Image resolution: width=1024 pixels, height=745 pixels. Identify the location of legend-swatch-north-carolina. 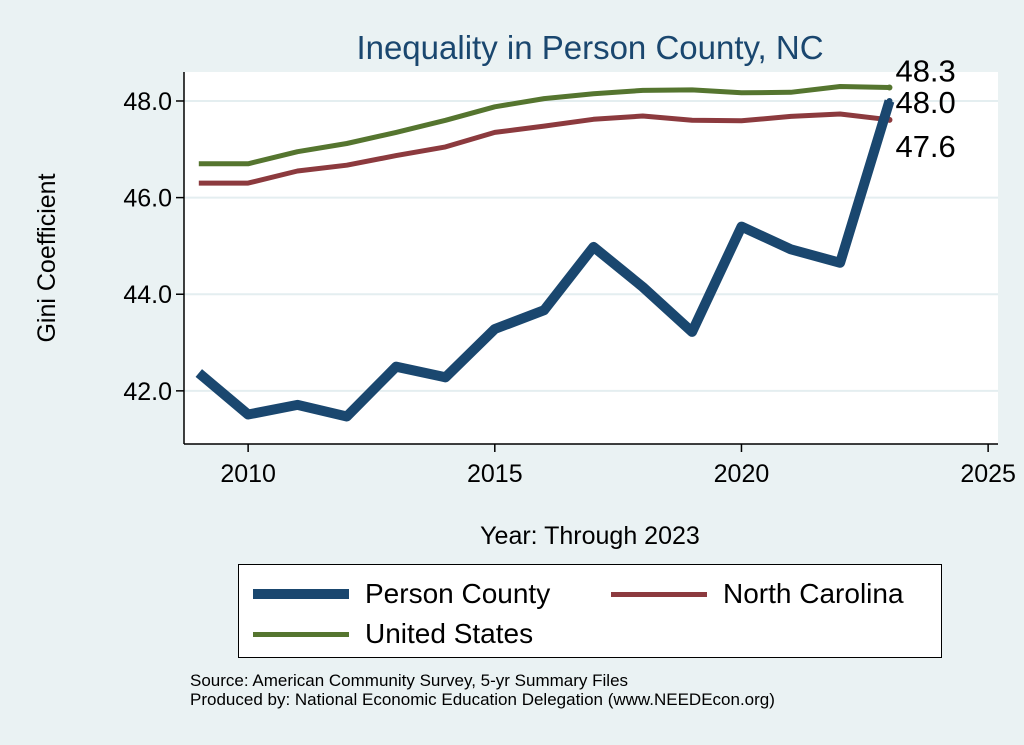
(659, 594).